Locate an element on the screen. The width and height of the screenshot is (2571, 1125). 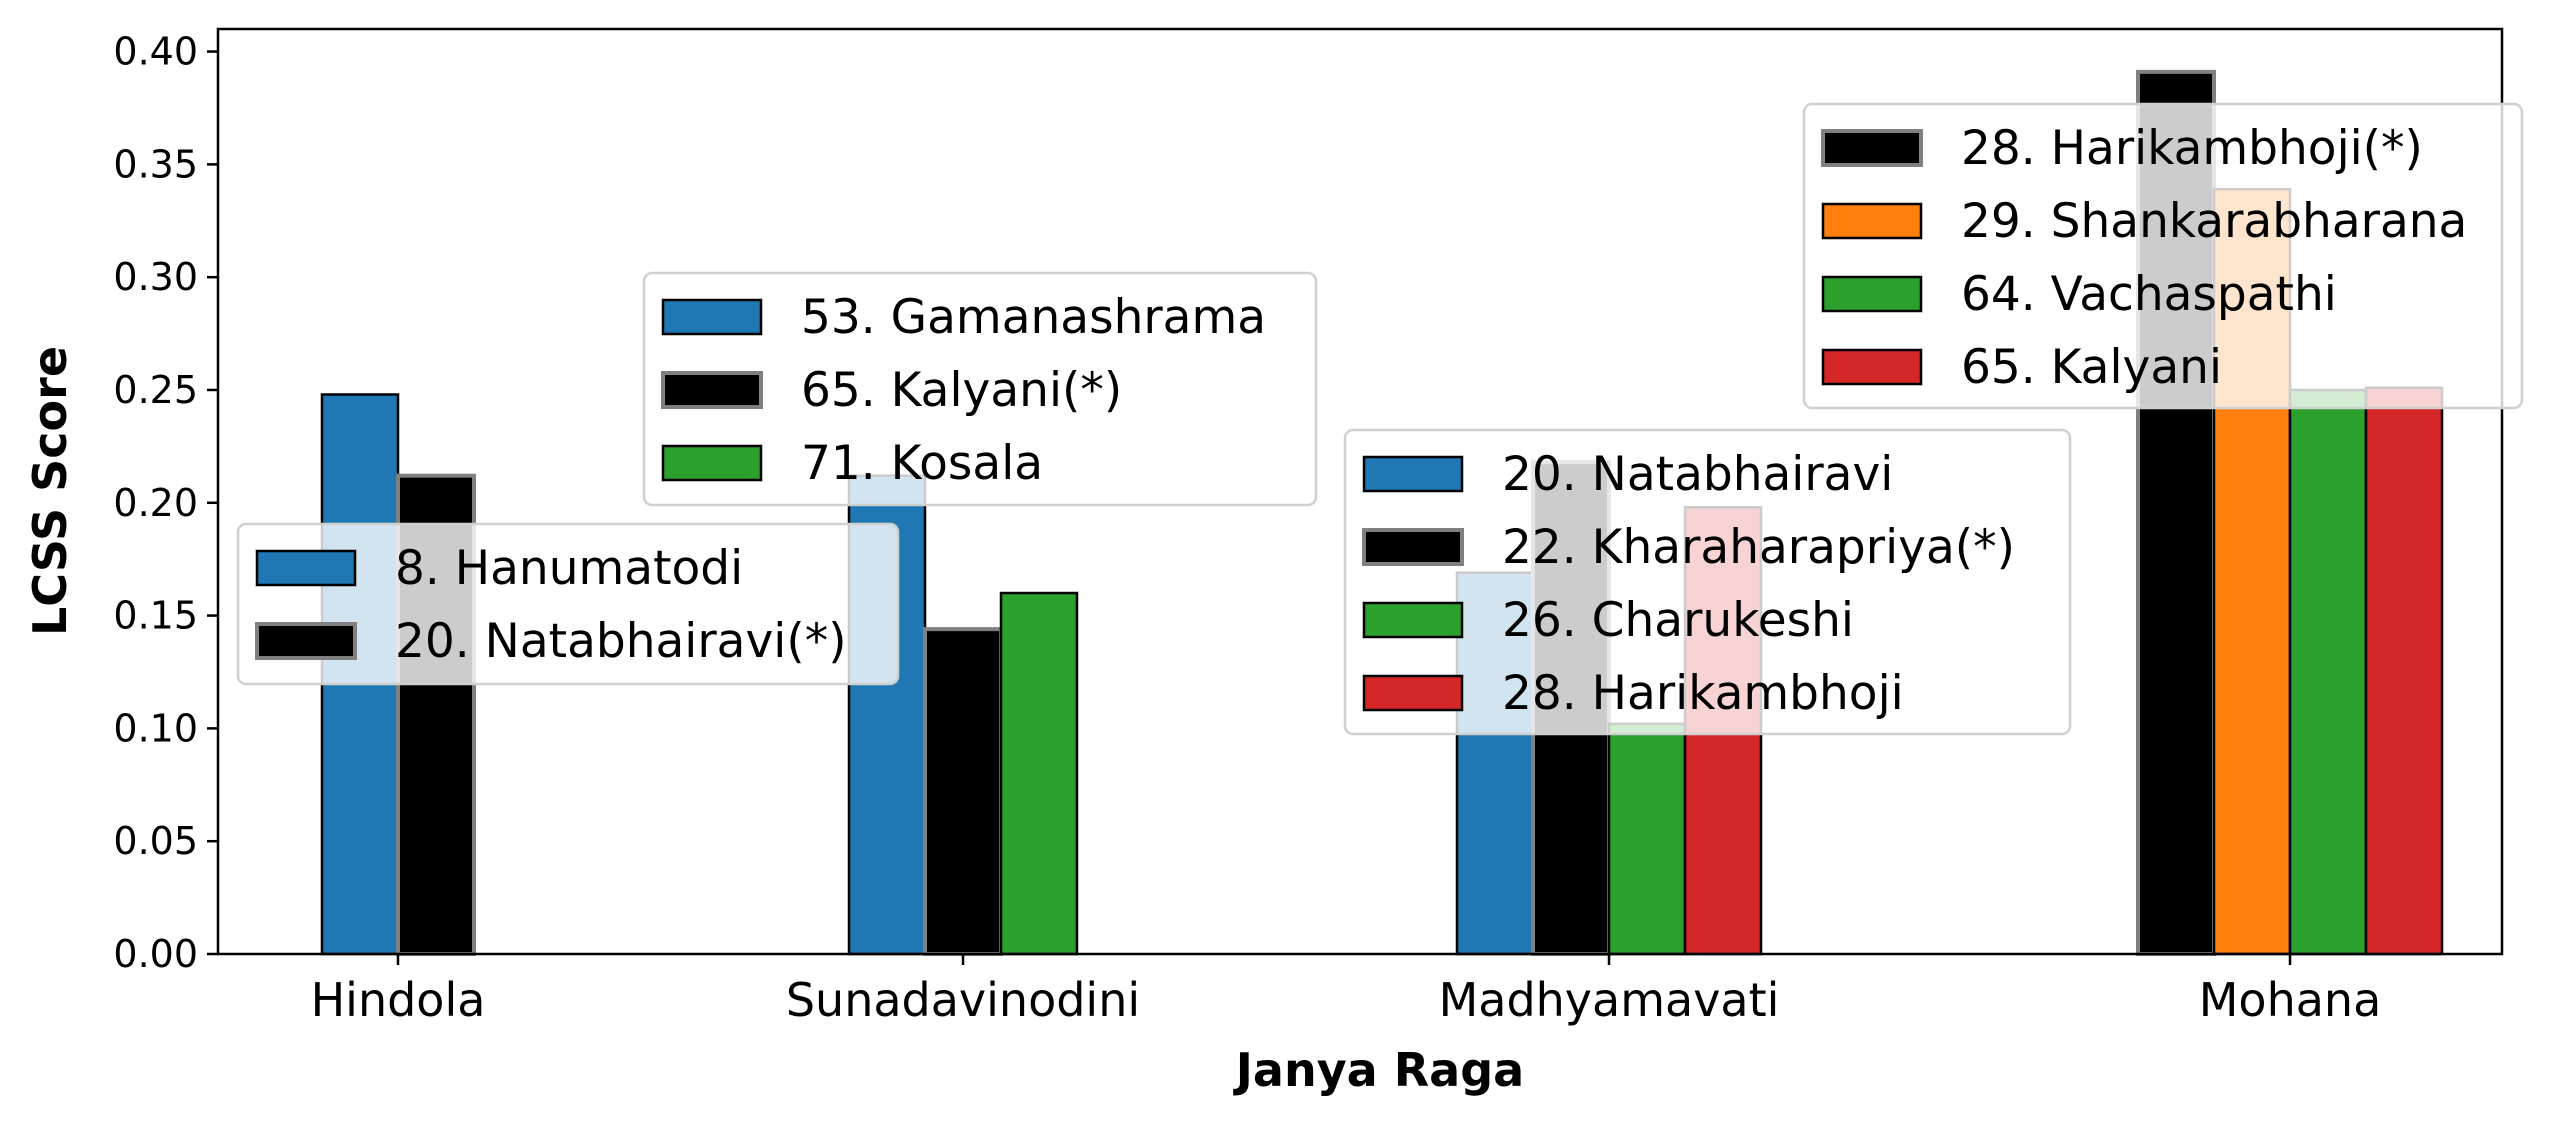
y-tick-label: 0.20 is located at coordinates (155, 503).